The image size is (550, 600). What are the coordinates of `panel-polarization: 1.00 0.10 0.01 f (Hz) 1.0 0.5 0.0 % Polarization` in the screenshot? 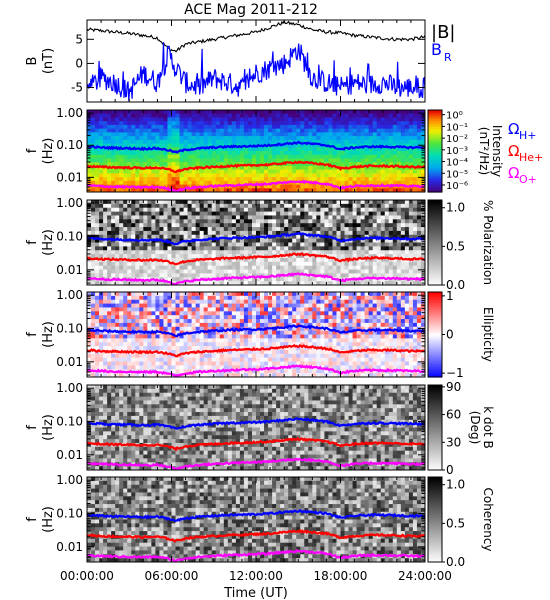 It's located at (260, 244).